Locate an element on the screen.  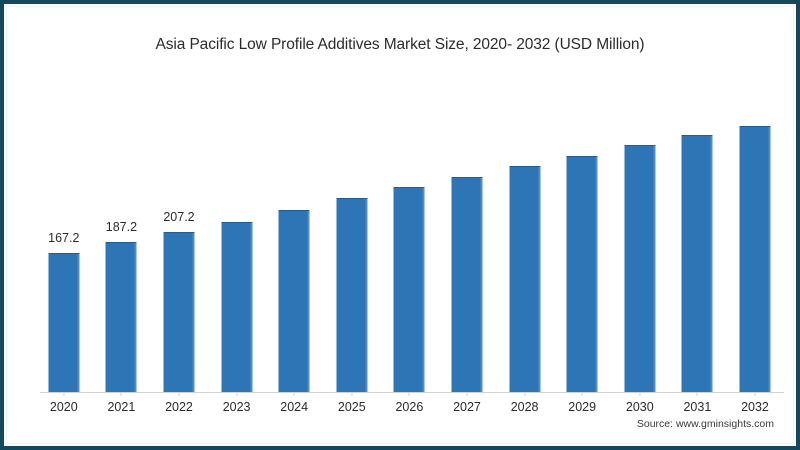
bar-group-2021: 187.2 2021 is located at coordinates (122, 225).